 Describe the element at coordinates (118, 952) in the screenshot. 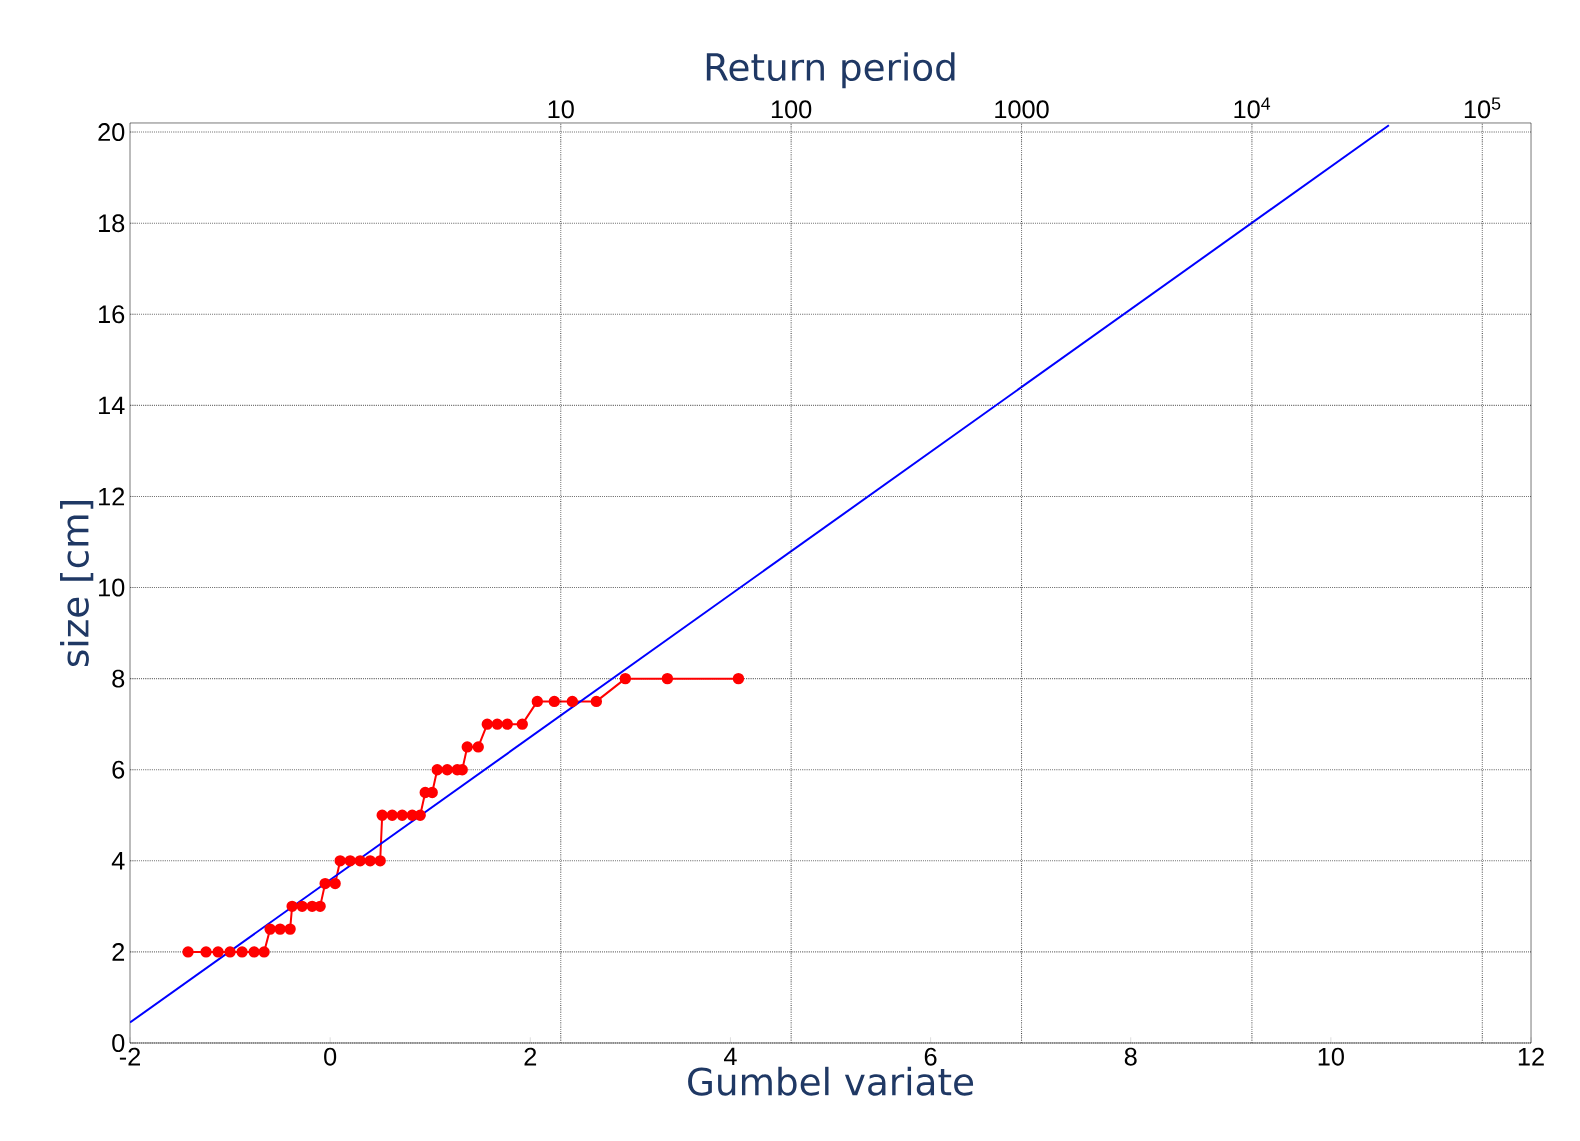

I see `y-tick-label: 2` at that location.